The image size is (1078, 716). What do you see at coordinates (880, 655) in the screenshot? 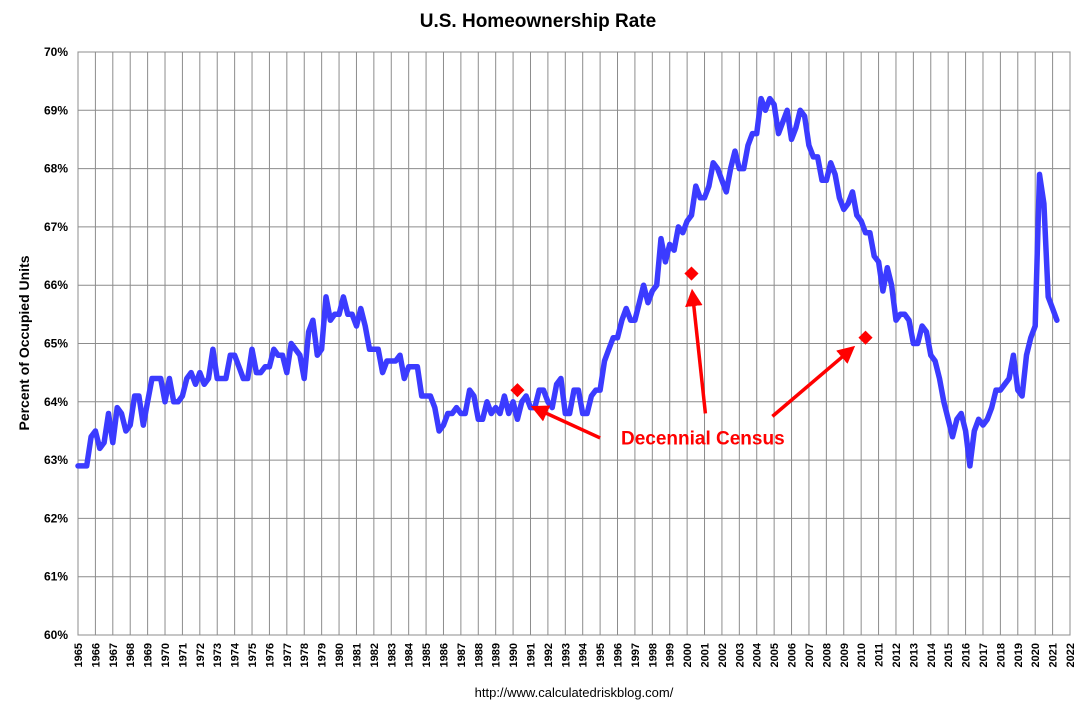
I see `x-tick-label: 2011` at bounding box center [880, 655].